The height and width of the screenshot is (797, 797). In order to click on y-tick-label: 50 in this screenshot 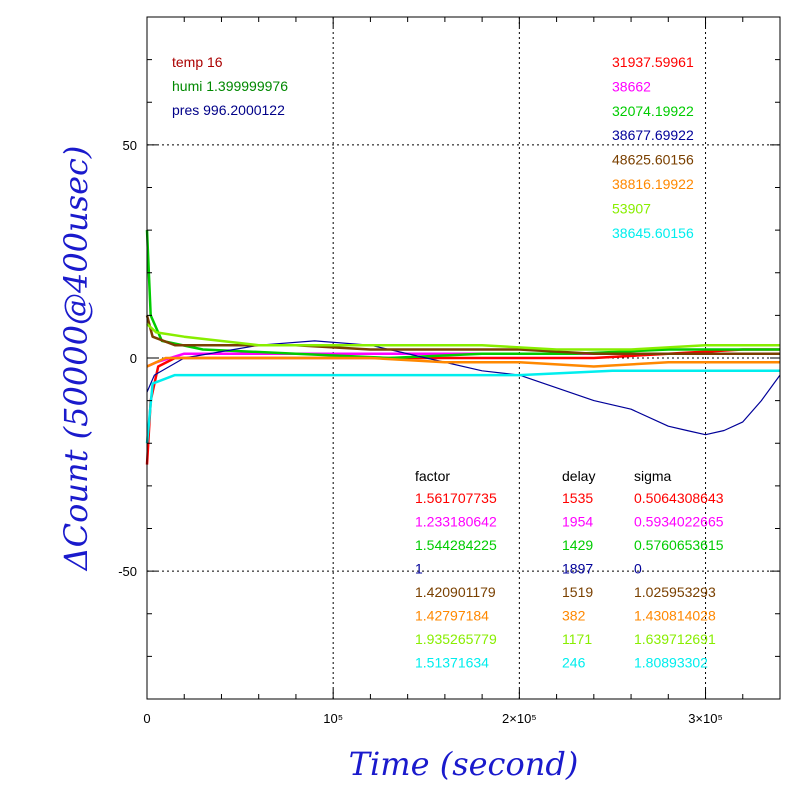, I will do `click(130, 145)`.